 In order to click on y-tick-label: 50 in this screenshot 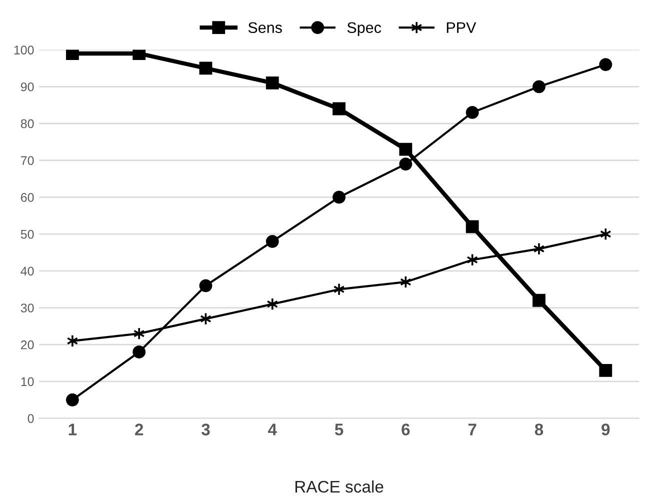, I will do `click(27, 234)`.